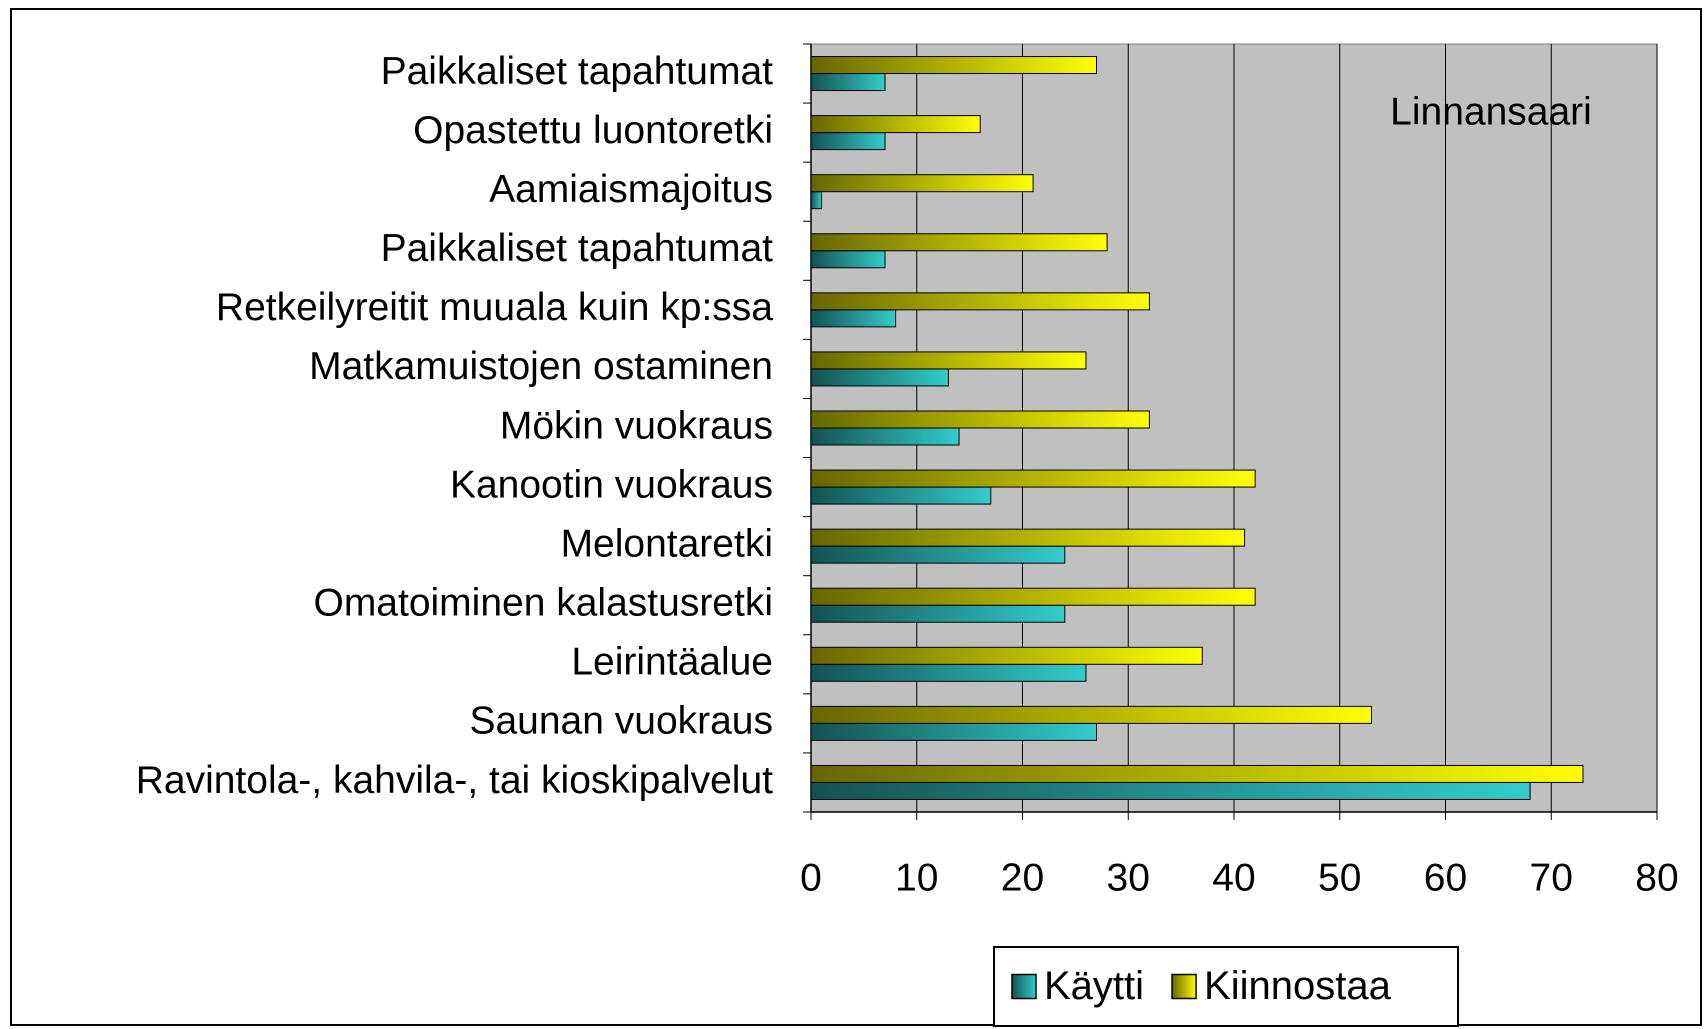 Image resolution: width=1706 pixels, height=1029 pixels. I want to click on y-tick-label: Retkeilyreitit muuala kuin kp:ssa, so click(494, 307).